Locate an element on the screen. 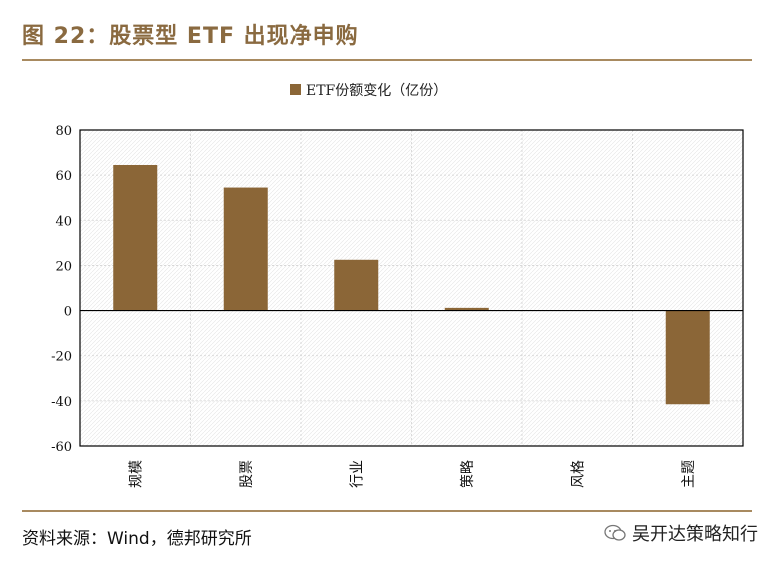 This screenshot has width=778, height=568. bar-规模 is located at coordinates (135, 237).